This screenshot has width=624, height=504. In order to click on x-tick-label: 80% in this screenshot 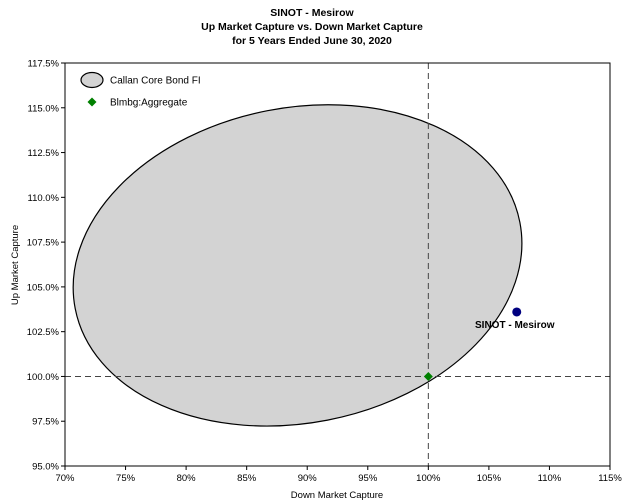, I will do `click(187, 478)`.